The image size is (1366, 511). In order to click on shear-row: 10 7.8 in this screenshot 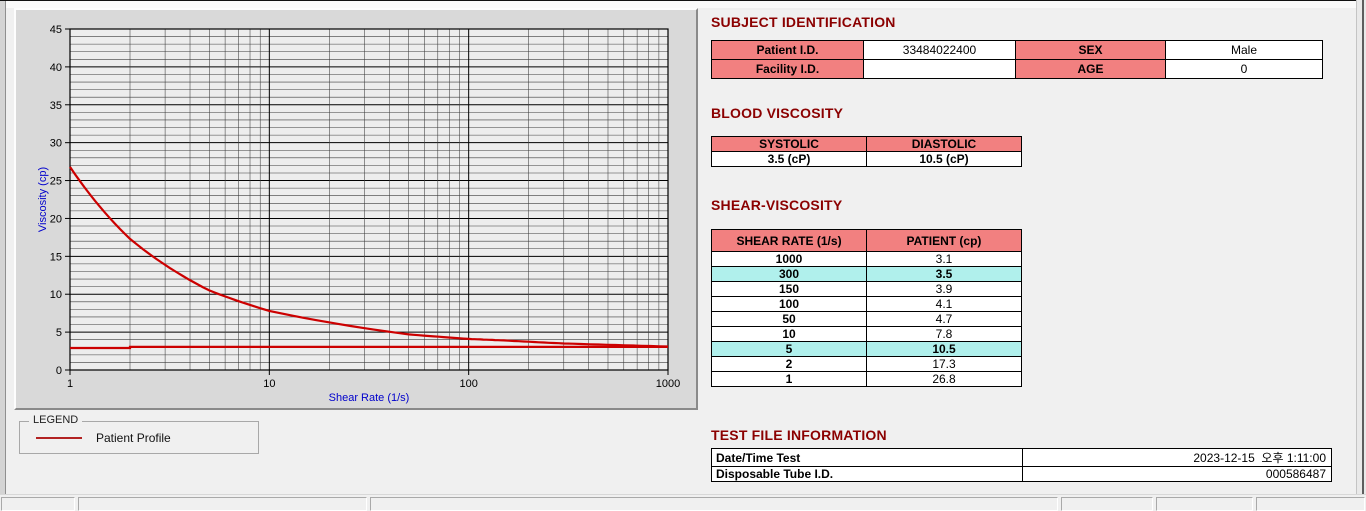, I will do `click(866, 334)`.